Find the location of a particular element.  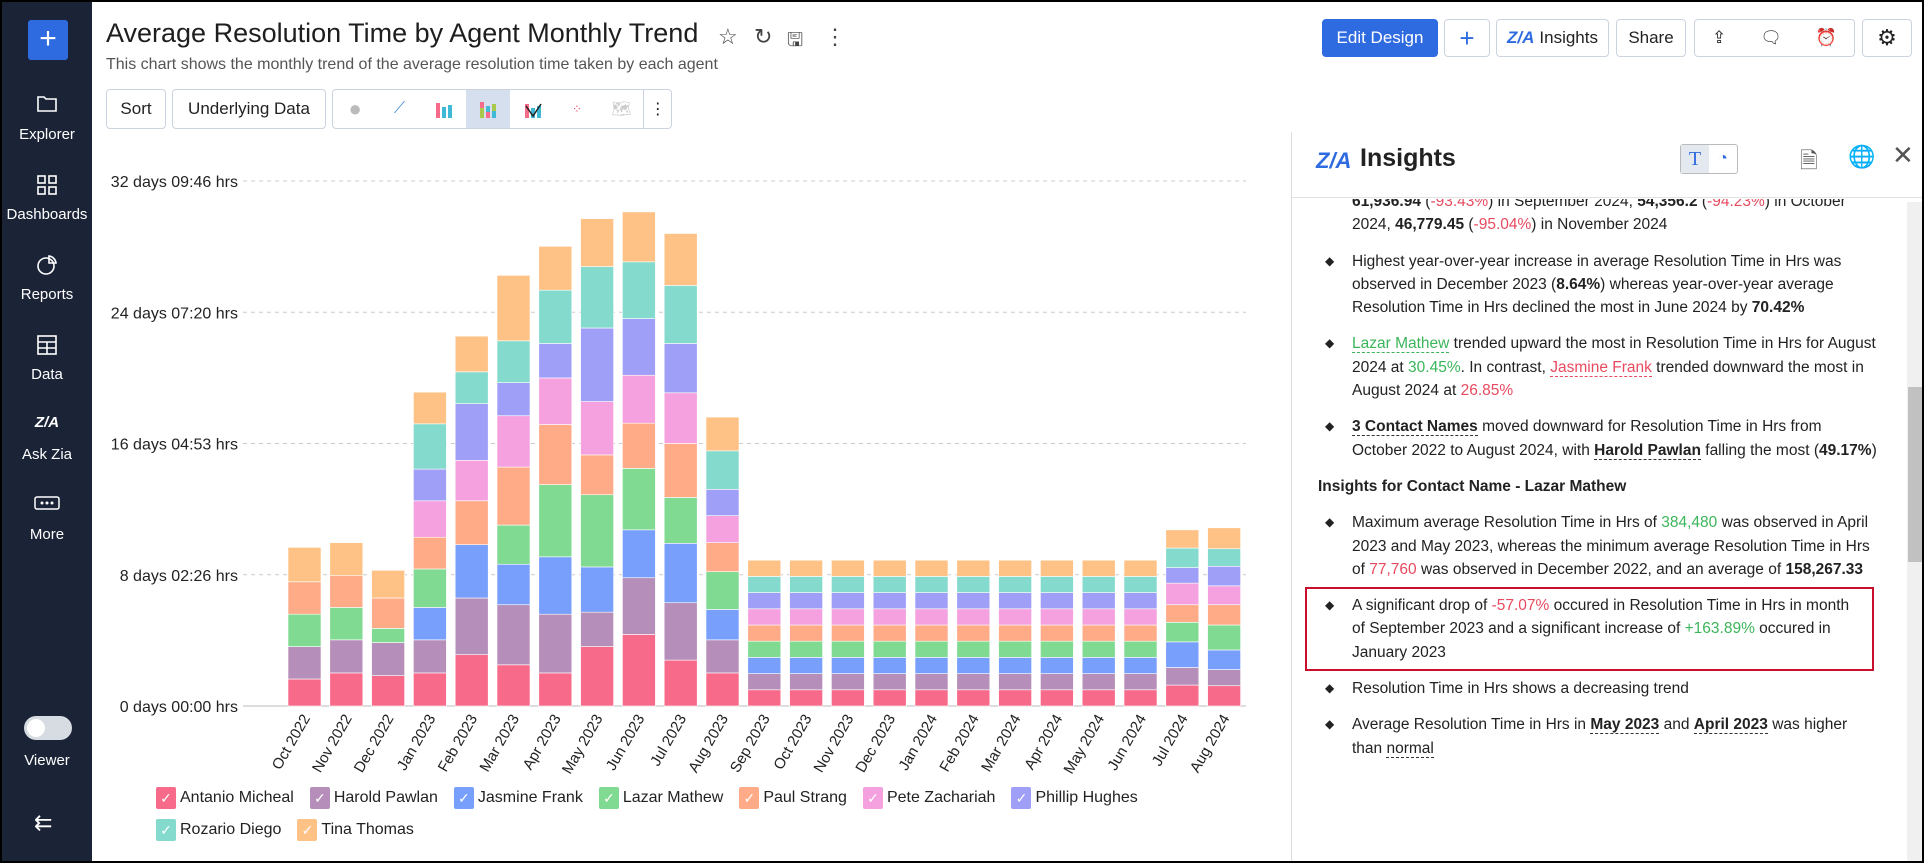

underlying-data-button: Underlying Data is located at coordinates (249, 109).